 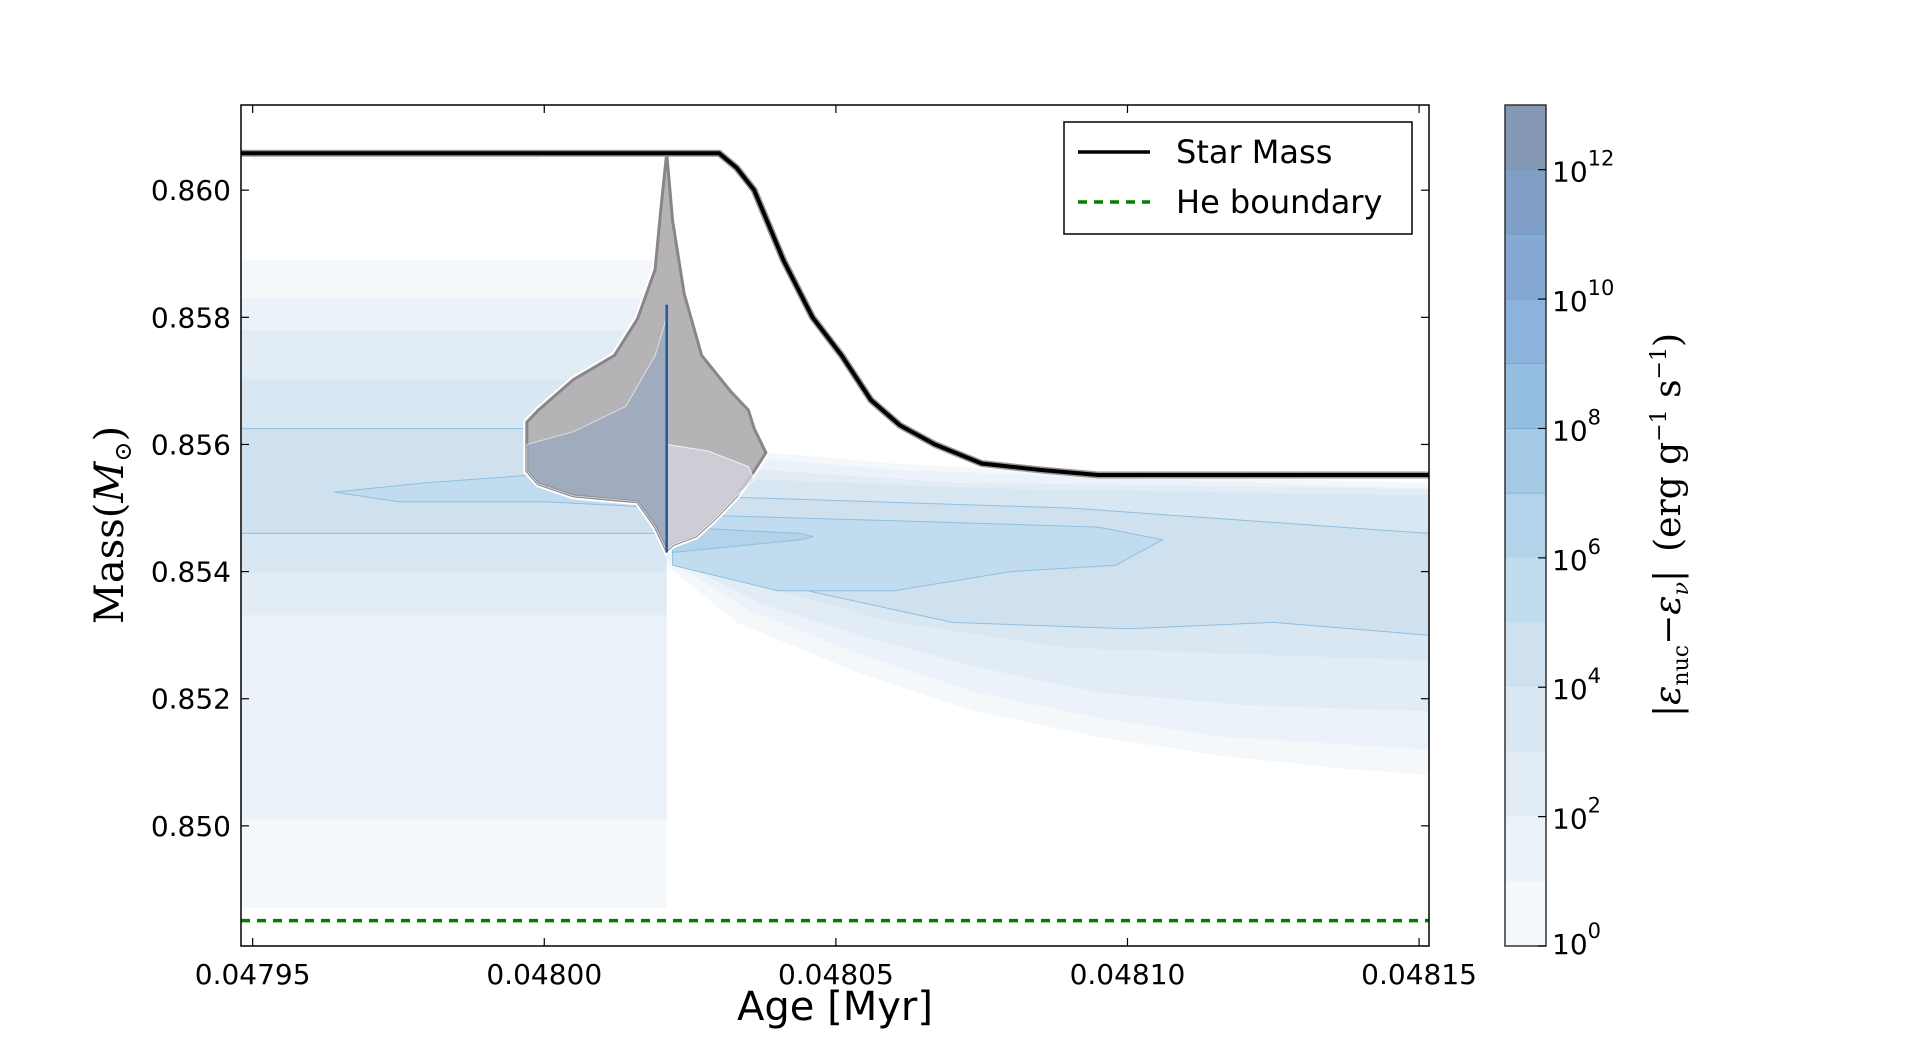 What do you see at coordinates (191, 699) in the screenshot?
I see `y-tick-label: 0.852` at bounding box center [191, 699].